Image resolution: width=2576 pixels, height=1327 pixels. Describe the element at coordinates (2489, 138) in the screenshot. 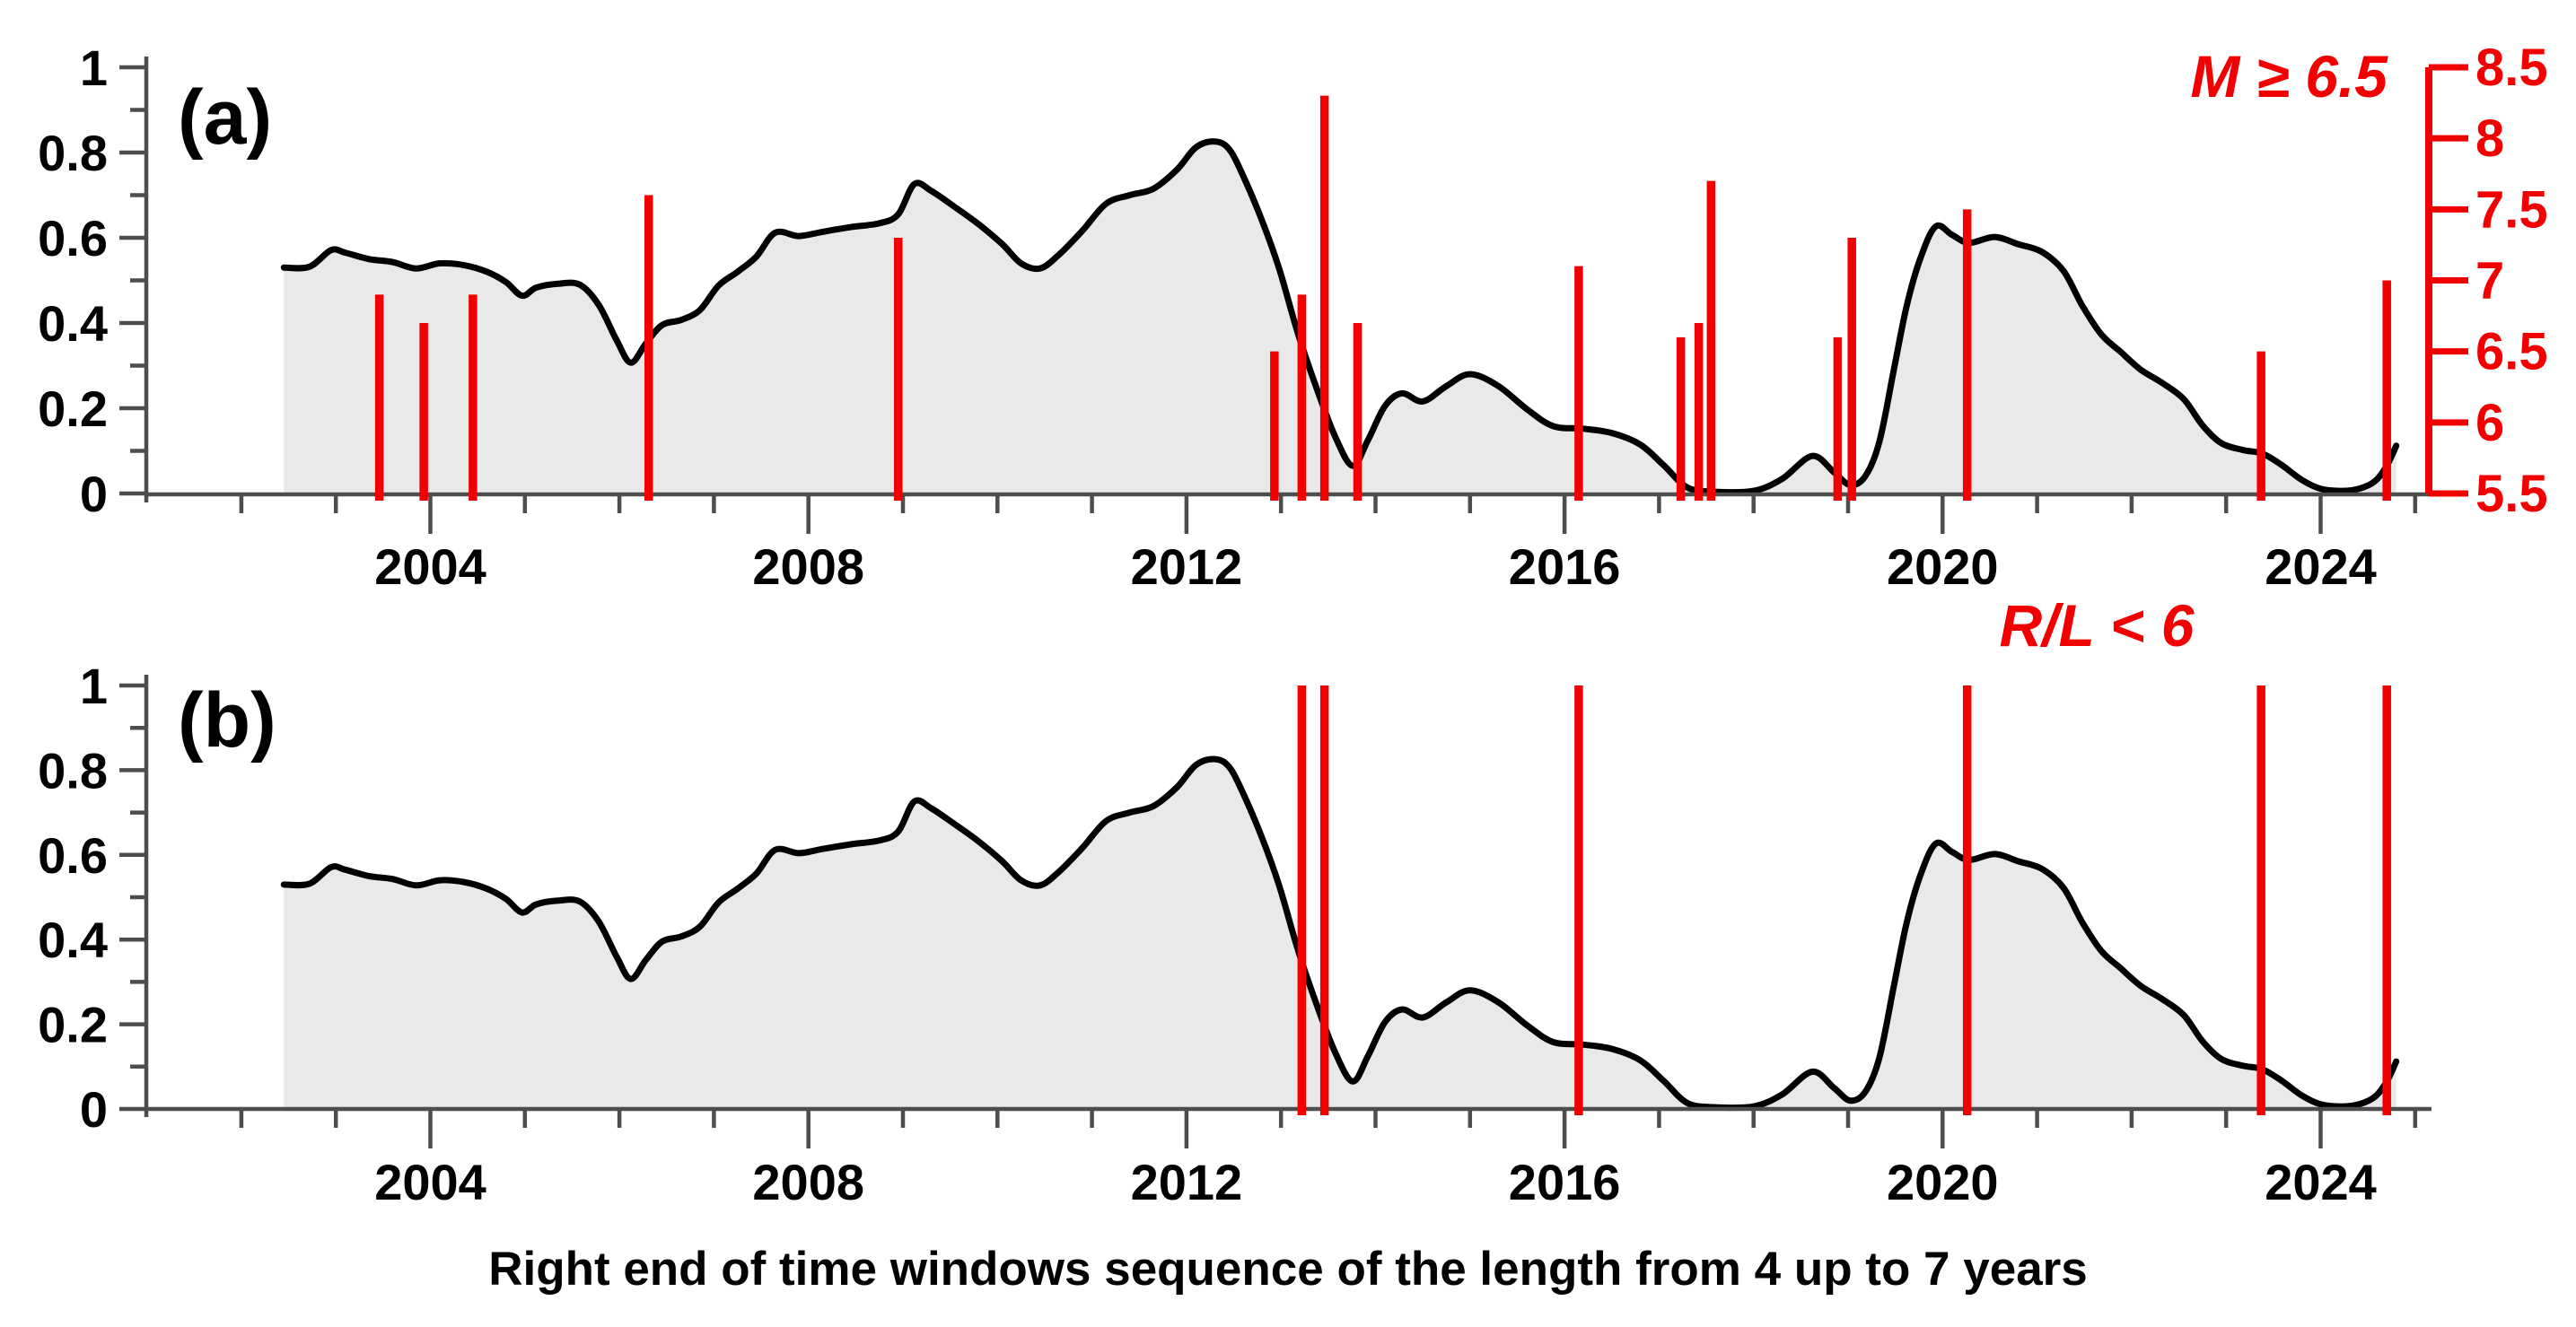

I see `right-axis-tick-label: 8` at that location.